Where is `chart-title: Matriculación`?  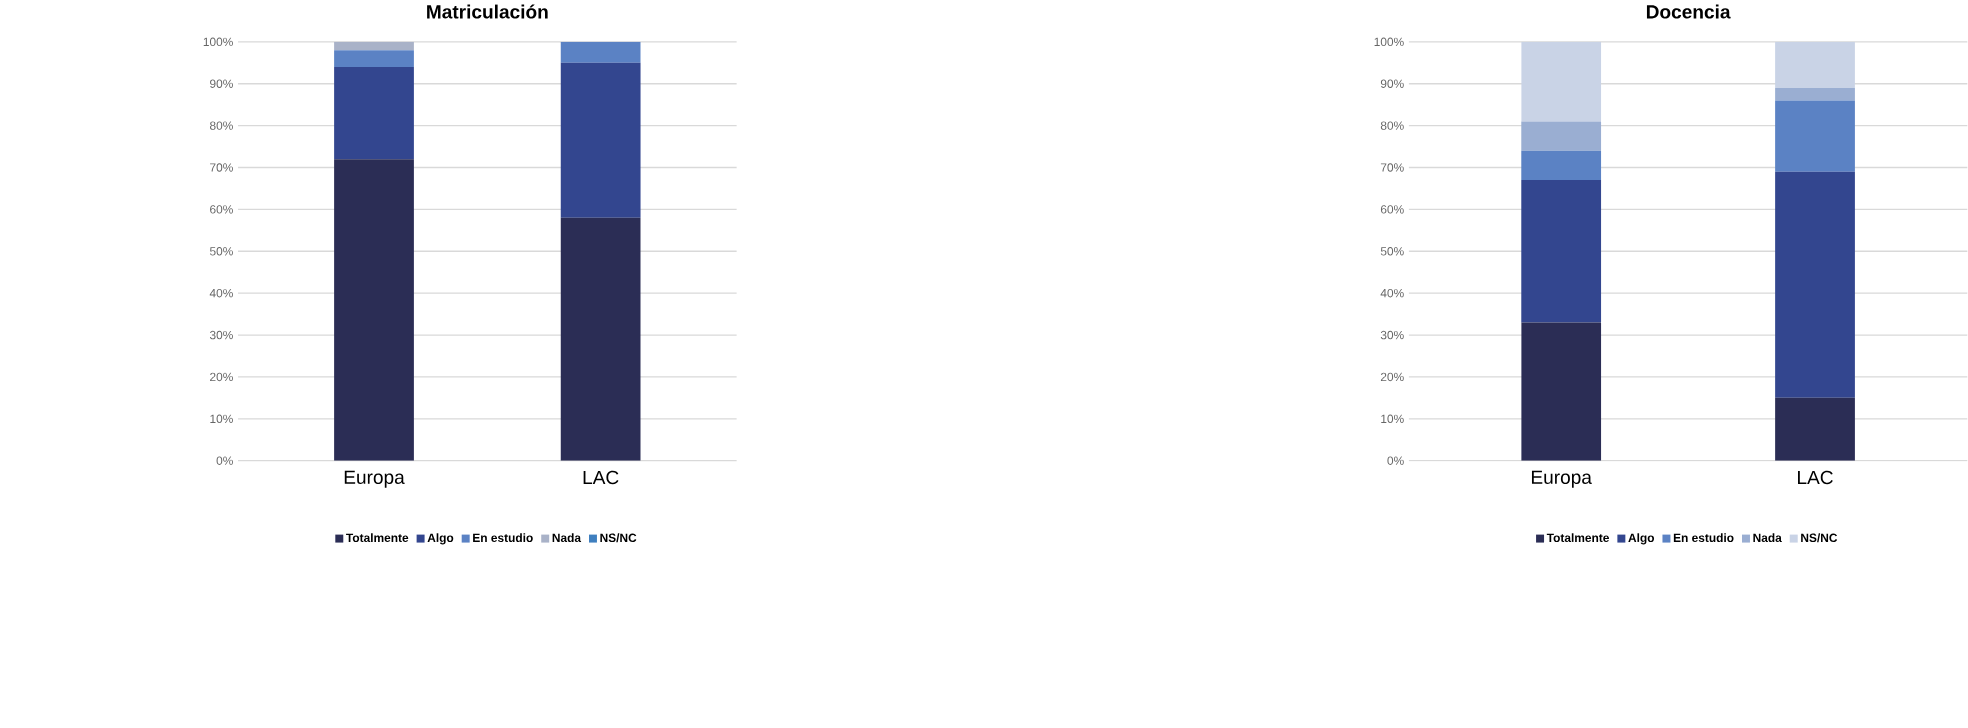 chart-title: Matriculación is located at coordinates (487, 11).